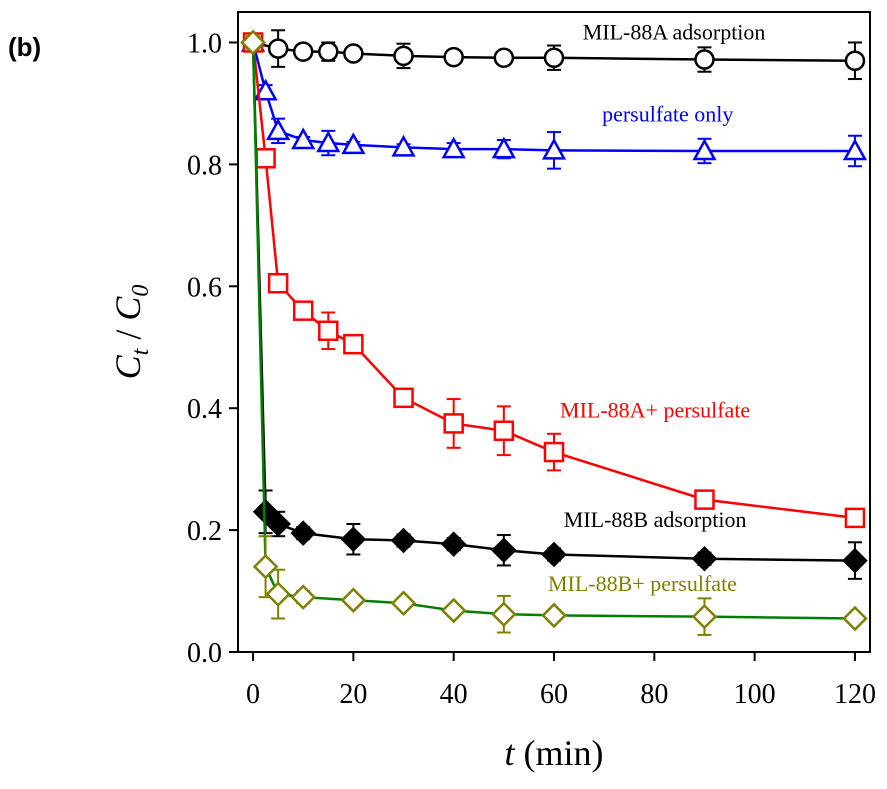 The width and height of the screenshot is (887, 789). Describe the element at coordinates (654, 694) in the screenshot. I see `x-tick-label: 80` at that location.